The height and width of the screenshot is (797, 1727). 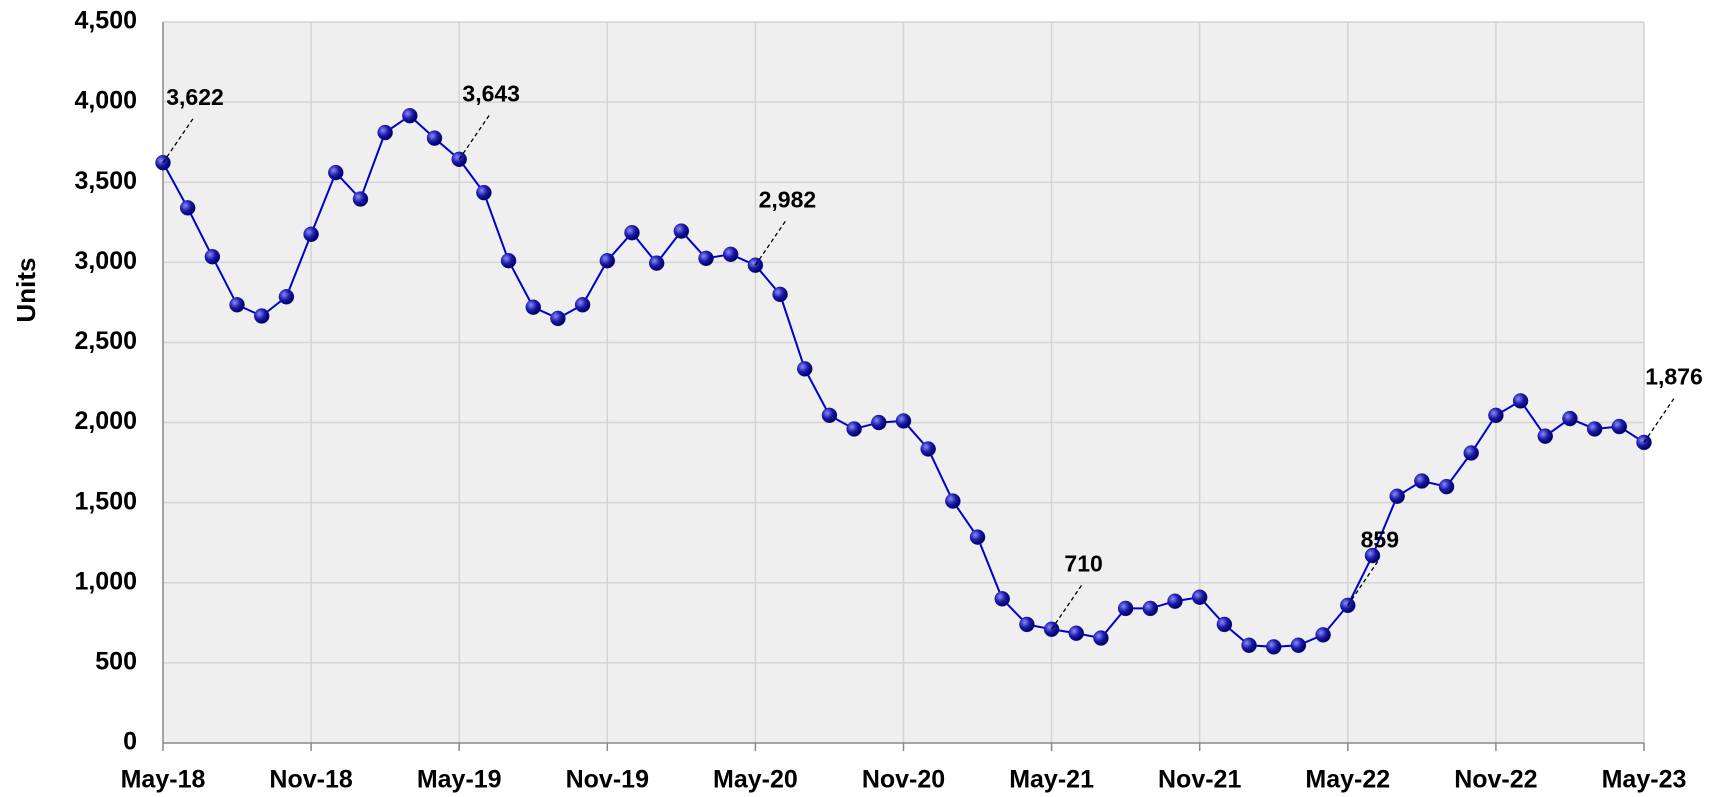 I want to click on x-tick-label: Nov-18, so click(x=310, y=780).